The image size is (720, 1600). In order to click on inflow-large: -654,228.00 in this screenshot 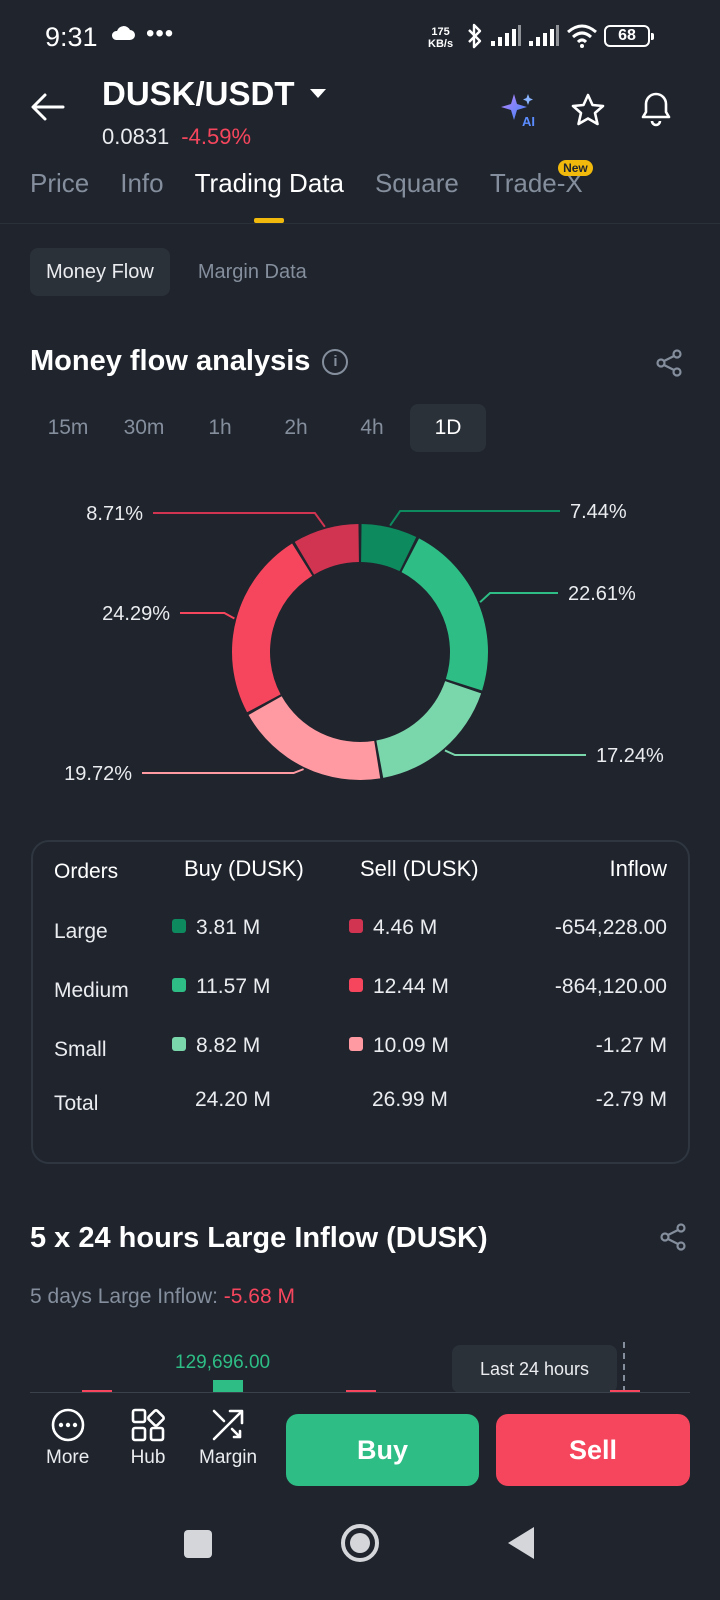, I will do `click(611, 928)`.